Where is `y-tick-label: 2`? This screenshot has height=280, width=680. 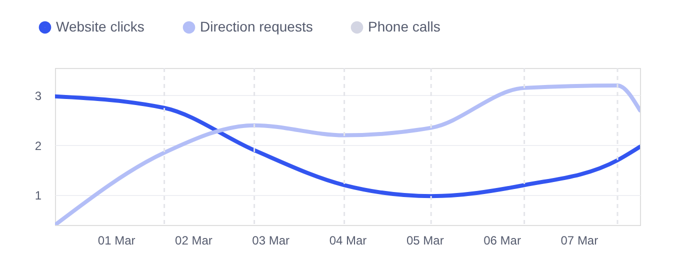 y-tick-label: 2 is located at coordinates (38, 145).